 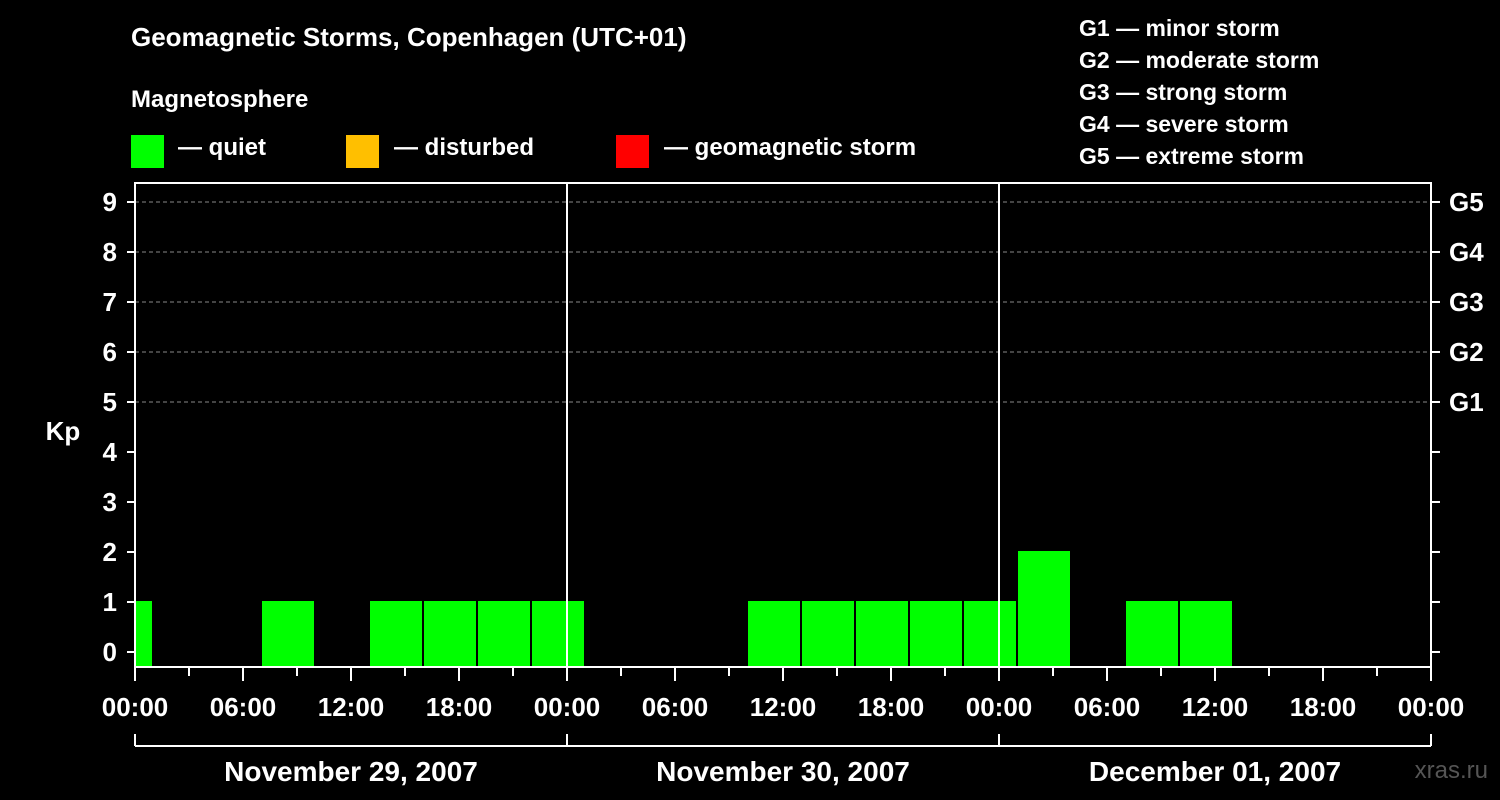 I want to click on watermark: xras.ru, so click(x=1451, y=770).